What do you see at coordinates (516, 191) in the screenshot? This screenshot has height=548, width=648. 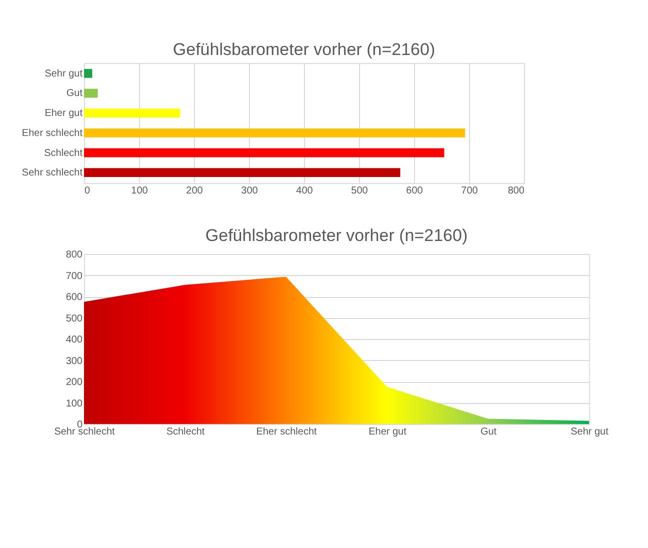 I see `x-tick-label: 800` at bounding box center [516, 191].